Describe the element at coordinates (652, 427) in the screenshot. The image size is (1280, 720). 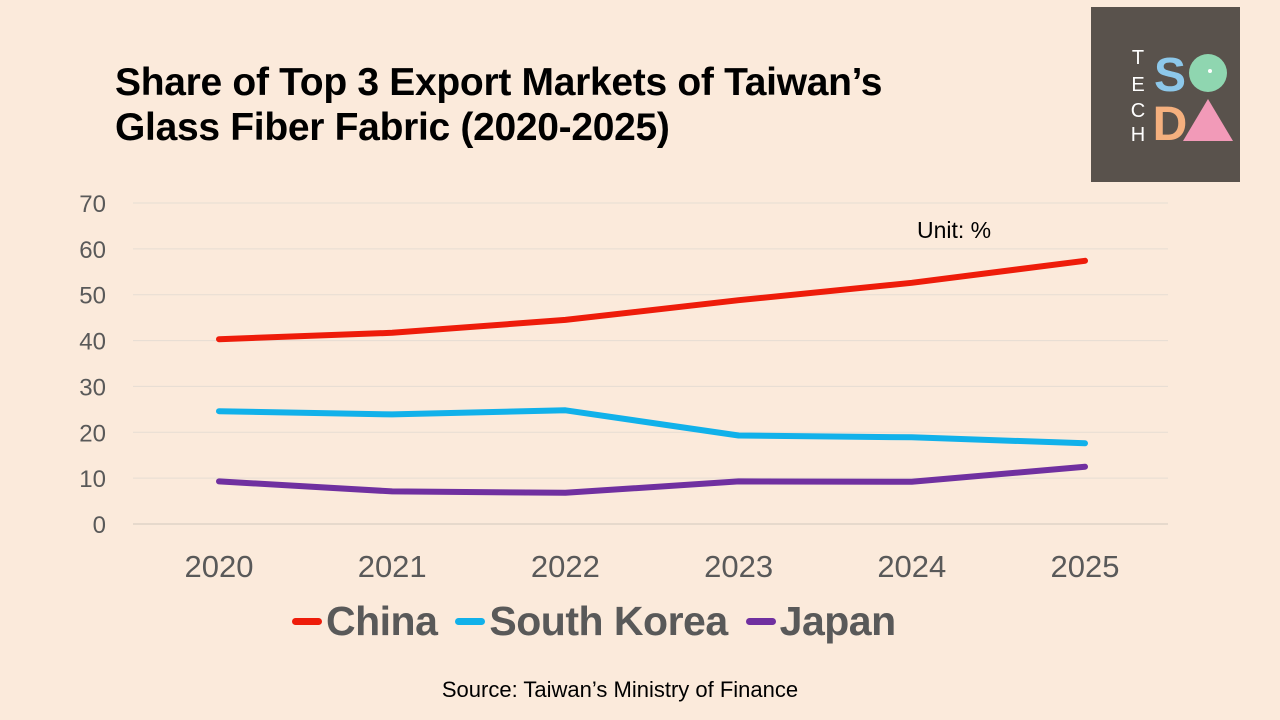
I see `series-line-south-korea` at that location.